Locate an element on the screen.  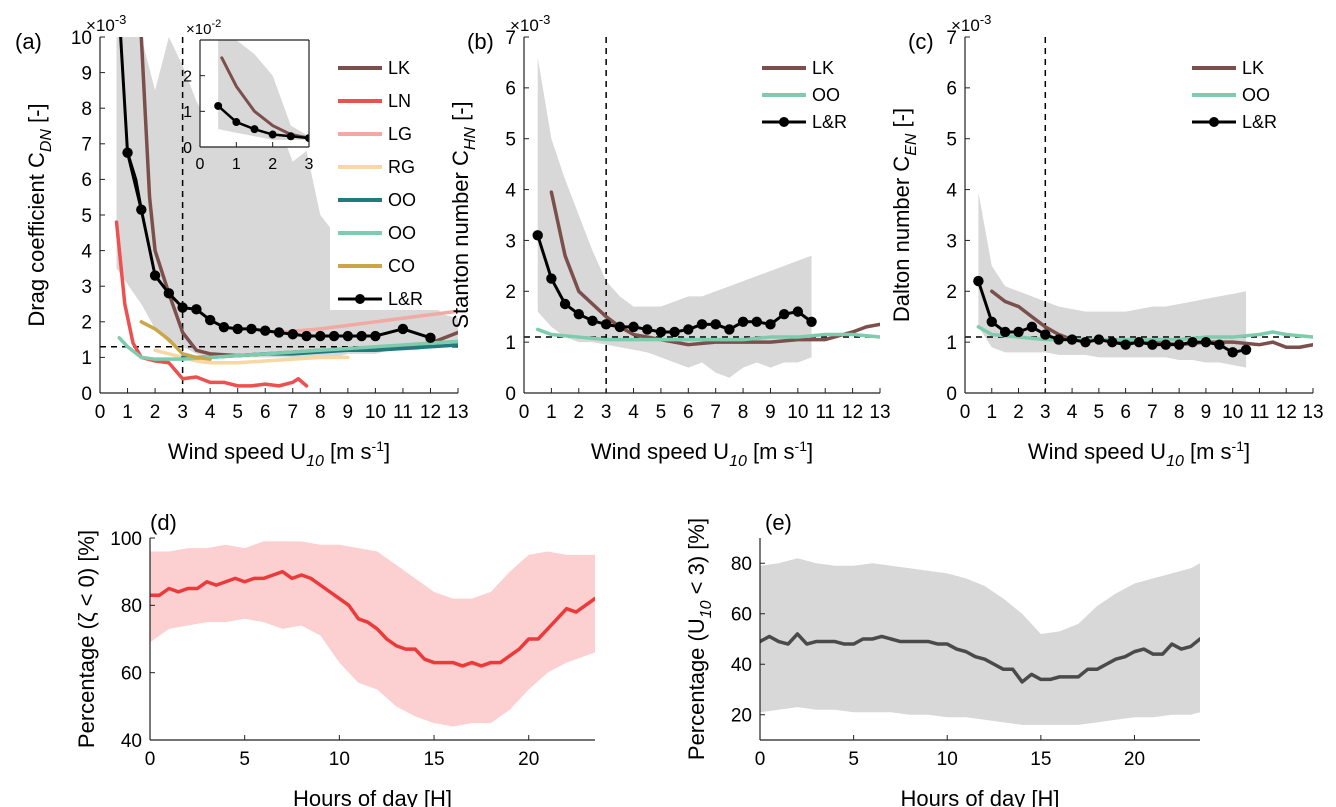
x-tick-label: 11 is located at coordinates (825, 412).